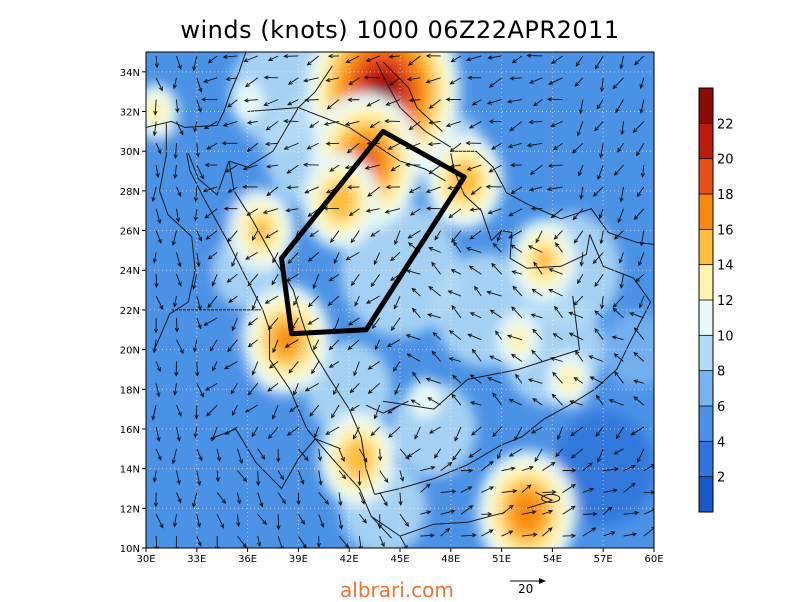  What do you see at coordinates (725, 230) in the screenshot?
I see `colorbar-label: 16` at bounding box center [725, 230].